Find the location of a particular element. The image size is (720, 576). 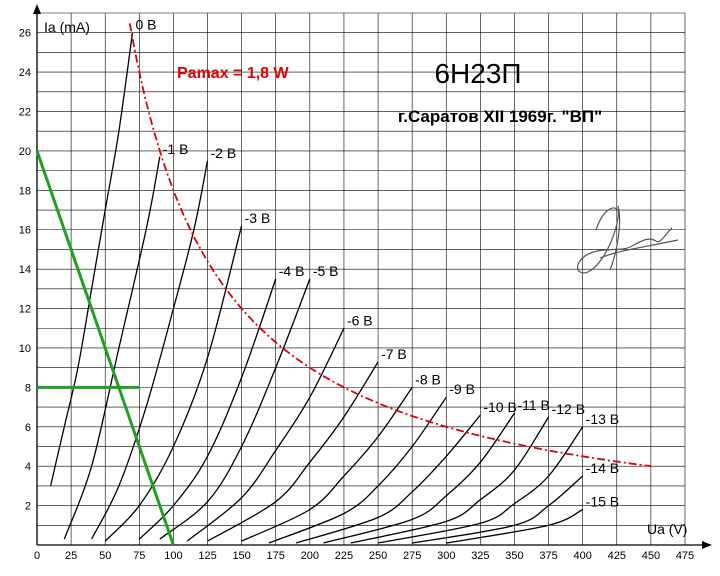

y-tick-label: 24 is located at coordinates (25, 73).